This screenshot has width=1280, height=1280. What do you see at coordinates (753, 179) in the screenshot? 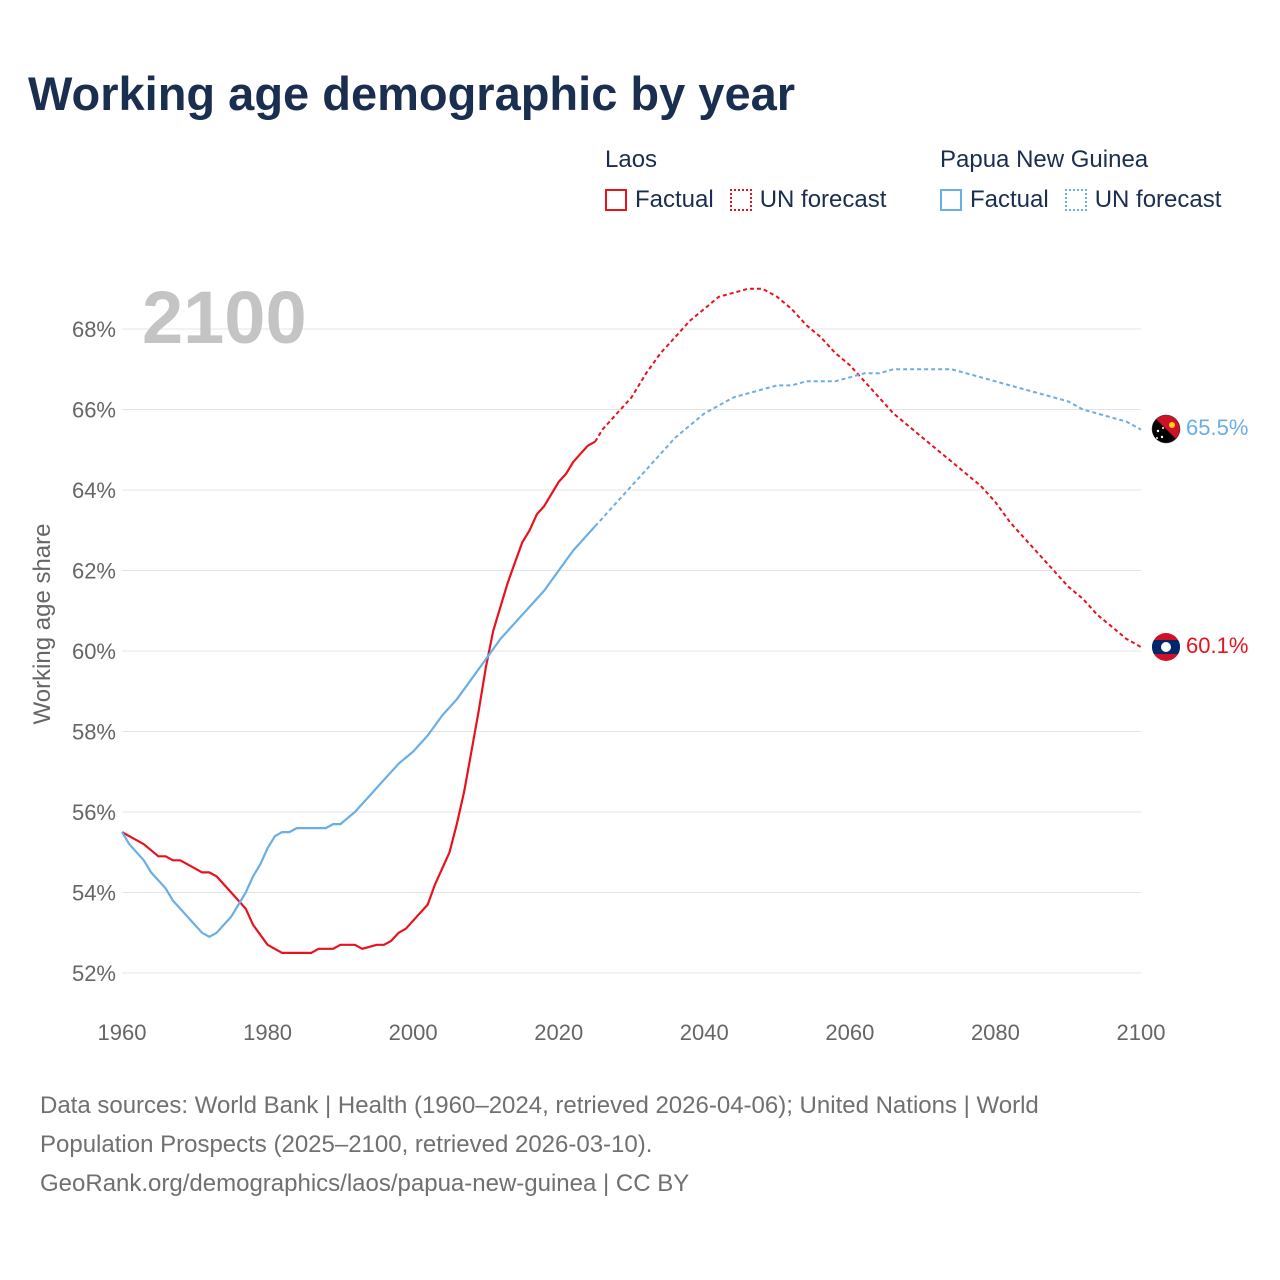
I see `legend-group-laos: Laos Factual UN forecast` at bounding box center [753, 179].